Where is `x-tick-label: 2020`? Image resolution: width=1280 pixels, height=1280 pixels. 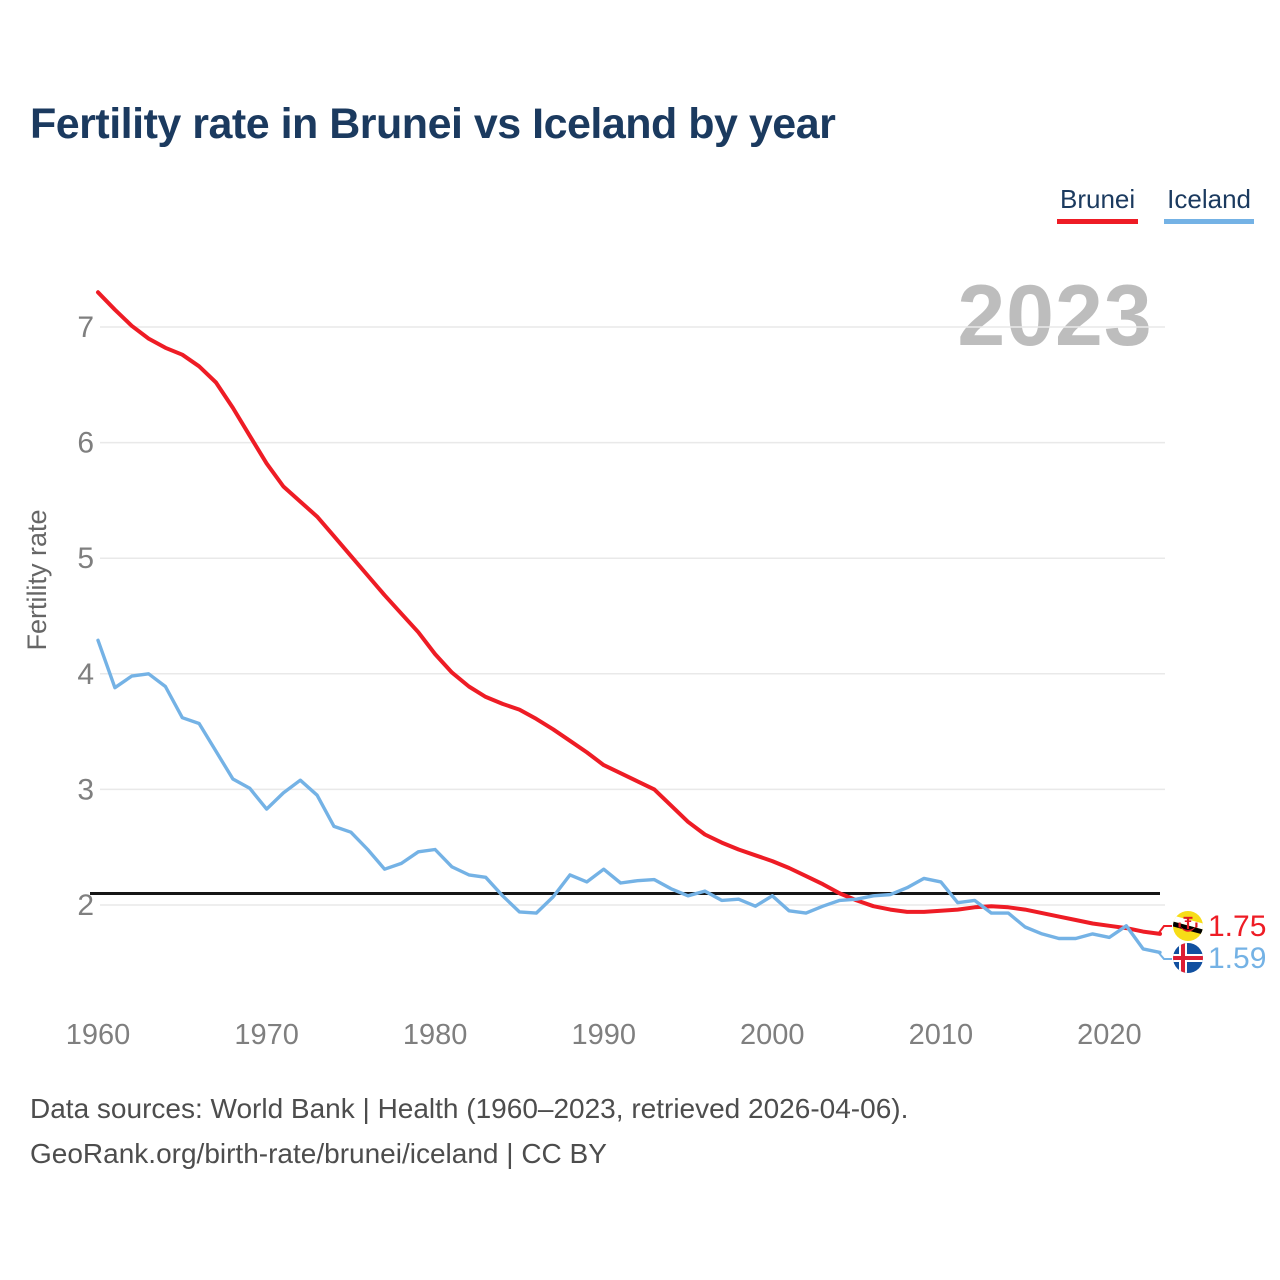 x-tick-label: 2020 is located at coordinates (1109, 1035).